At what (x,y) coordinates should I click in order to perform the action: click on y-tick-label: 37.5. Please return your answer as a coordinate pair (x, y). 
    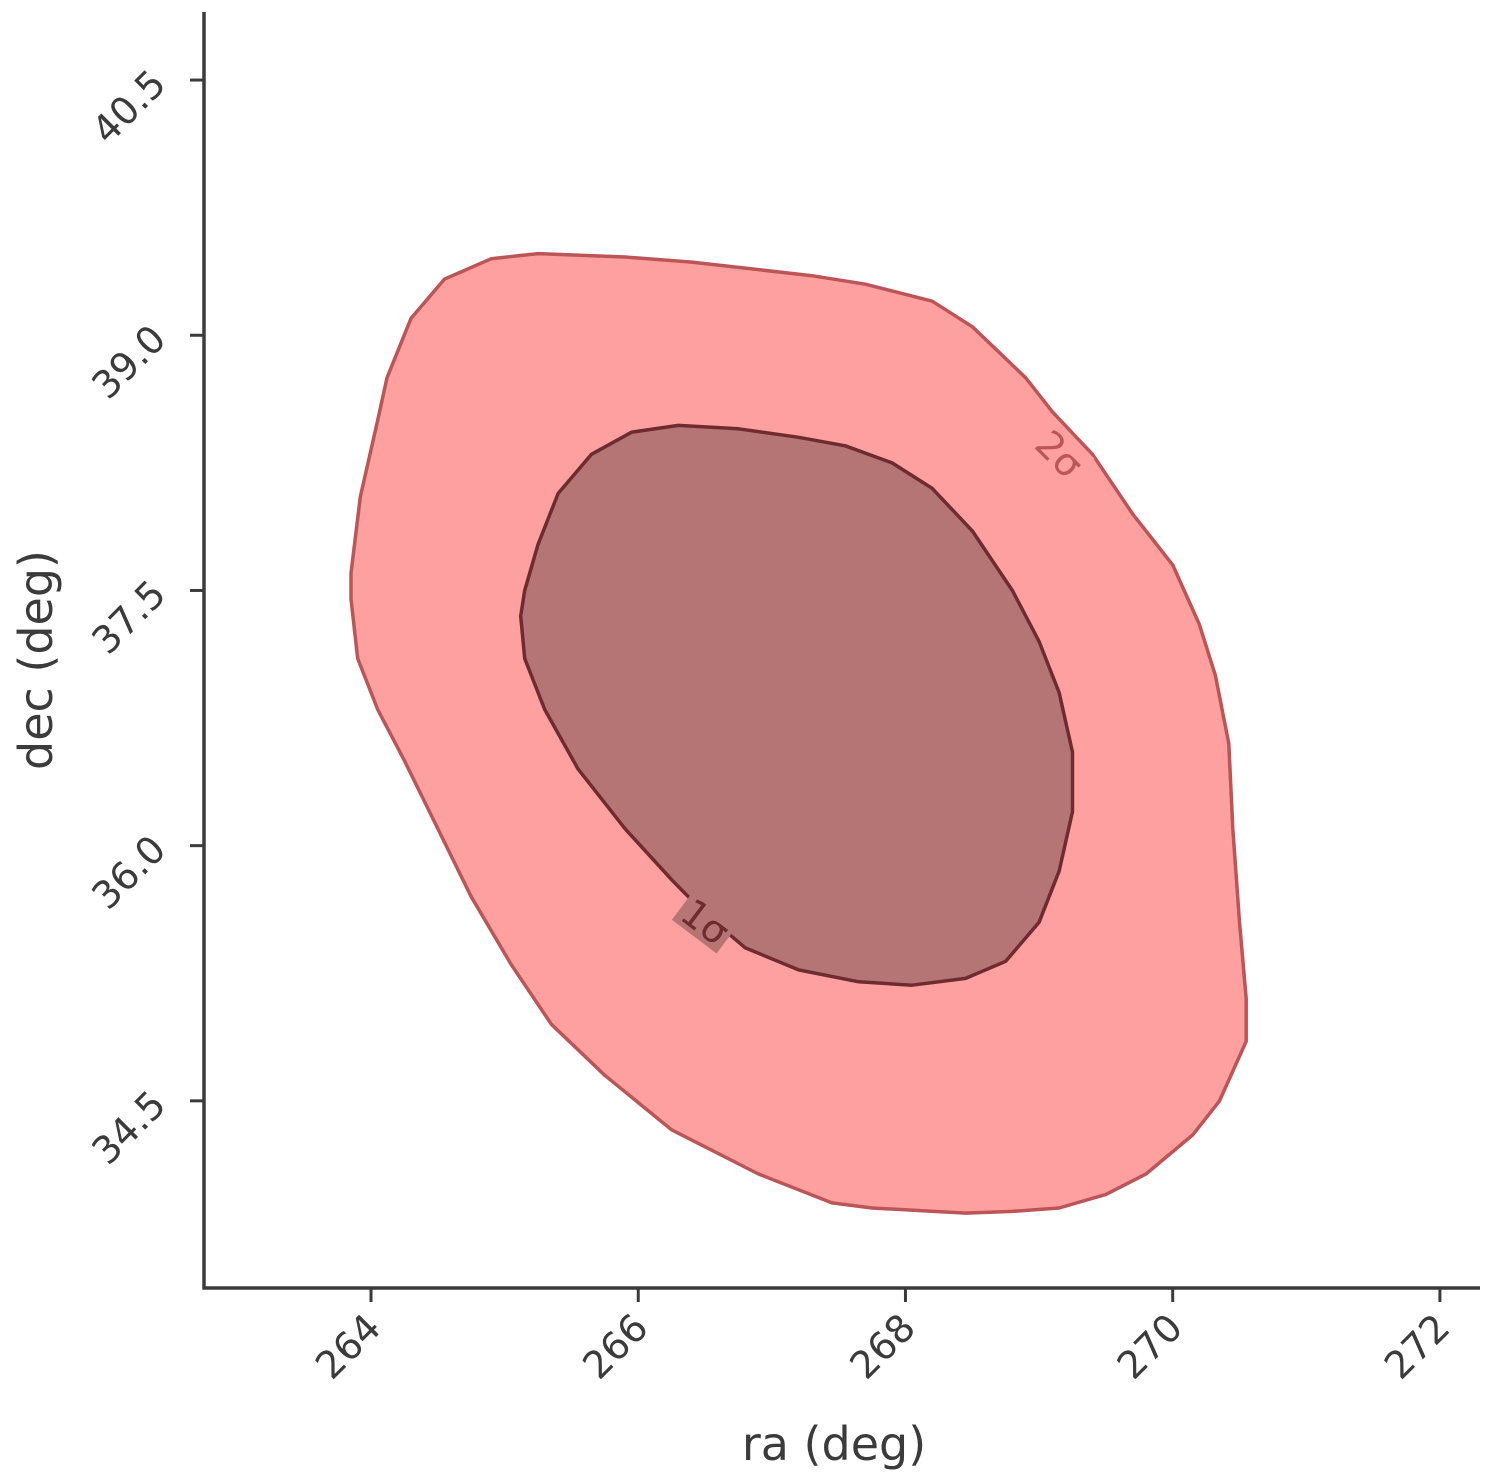
    Looking at the image, I should click on (128, 617).